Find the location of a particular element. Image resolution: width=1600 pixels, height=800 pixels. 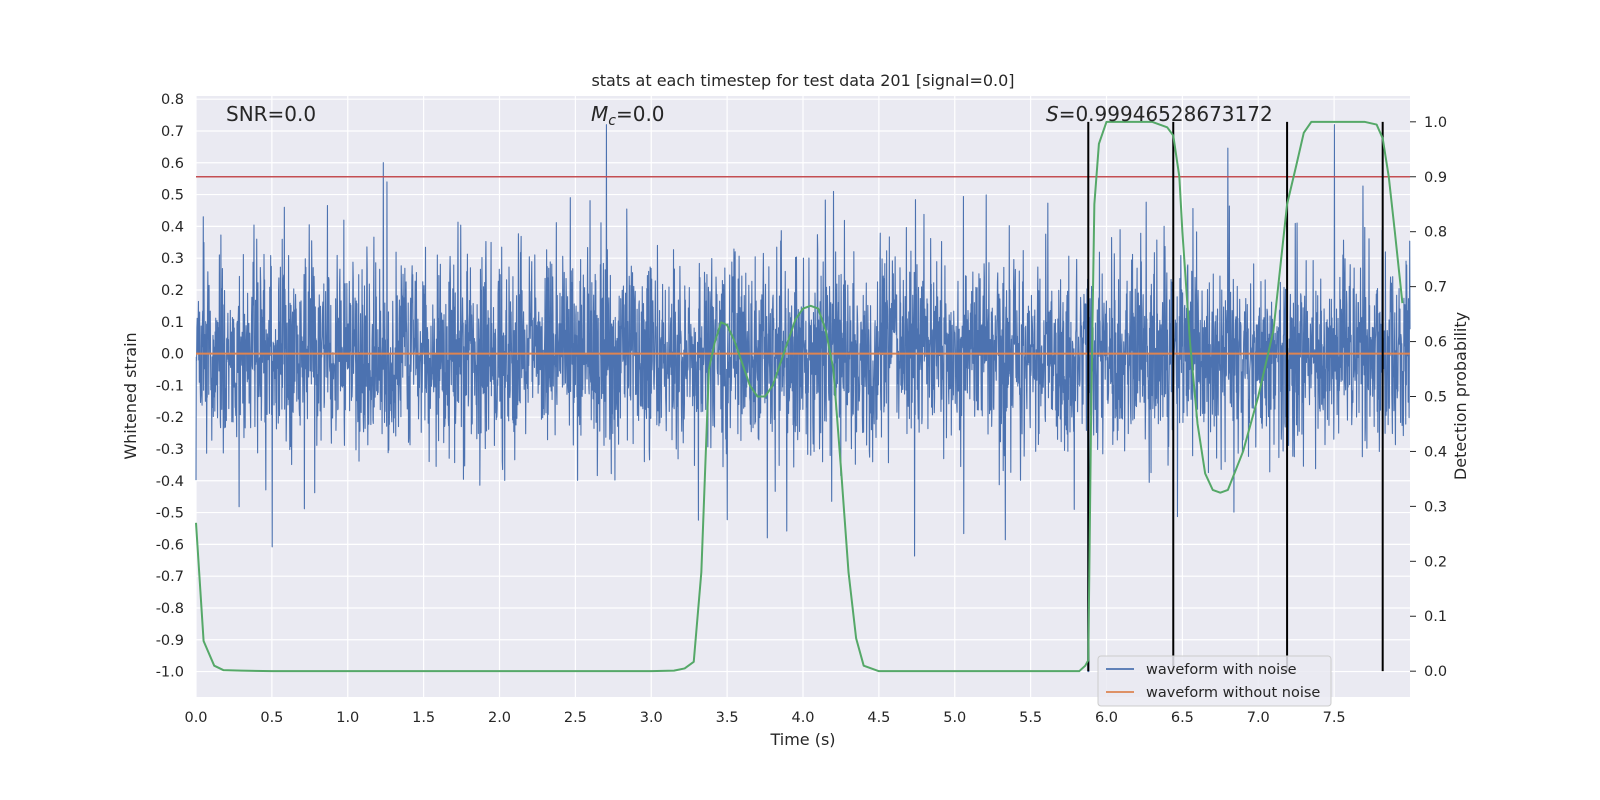

x-tick-label: 1.5 is located at coordinates (423, 718).